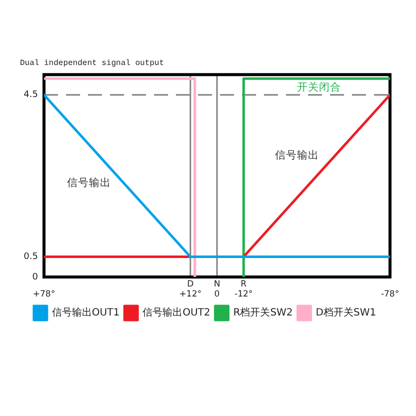 This screenshot has height=416, width=416. What do you see at coordinates (176, 312) in the screenshot?
I see `legend-label: 信号输出OUT2` at bounding box center [176, 312].